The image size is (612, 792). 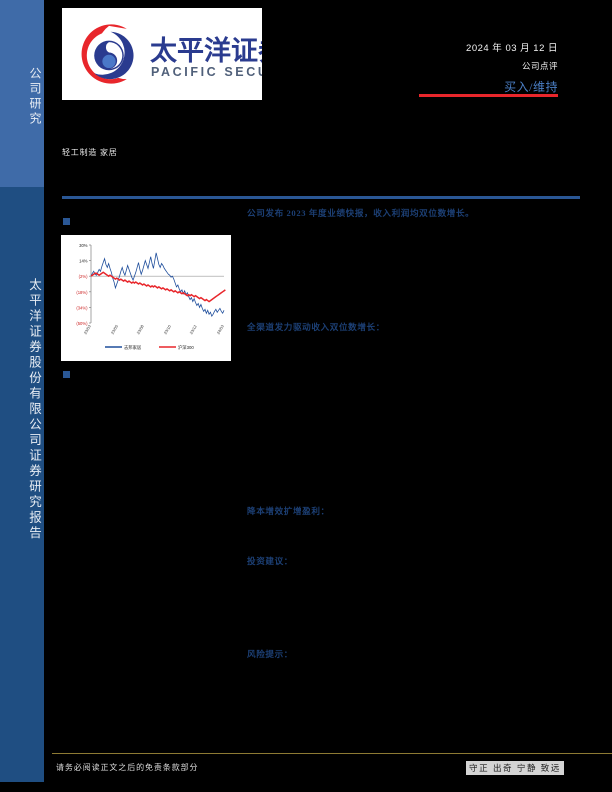 What do you see at coordinates (206, 72) in the screenshot?
I see `logo-english-text: PACIFIC SECURITIES` at bounding box center [206, 72].